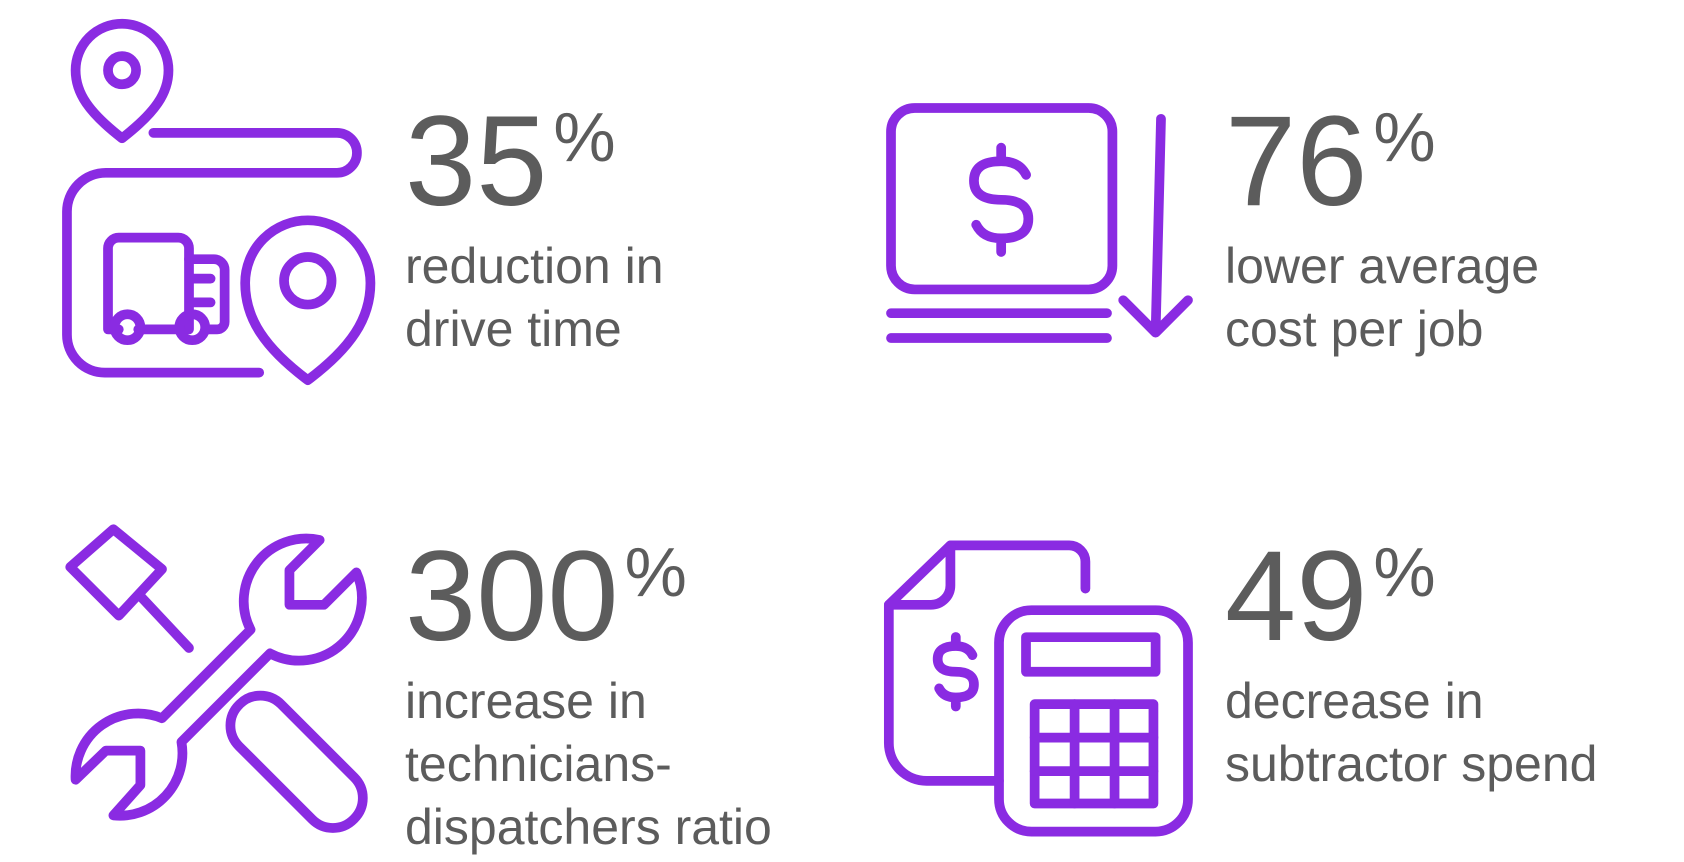 Image resolution: width=1684 pixels, height=862 pixels. What do you see at coordinates (1296, 161) in the screenshot?
I see `stat-value: 76` at bounding box center [1296, 161].